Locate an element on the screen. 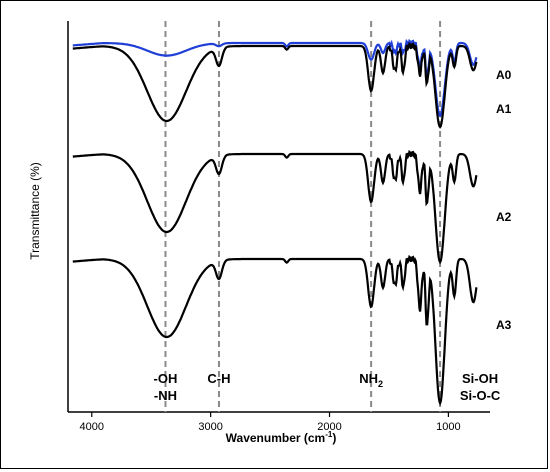  x-ticks: 4000 3000 2000 1000 is located at coordinates (270, 422).